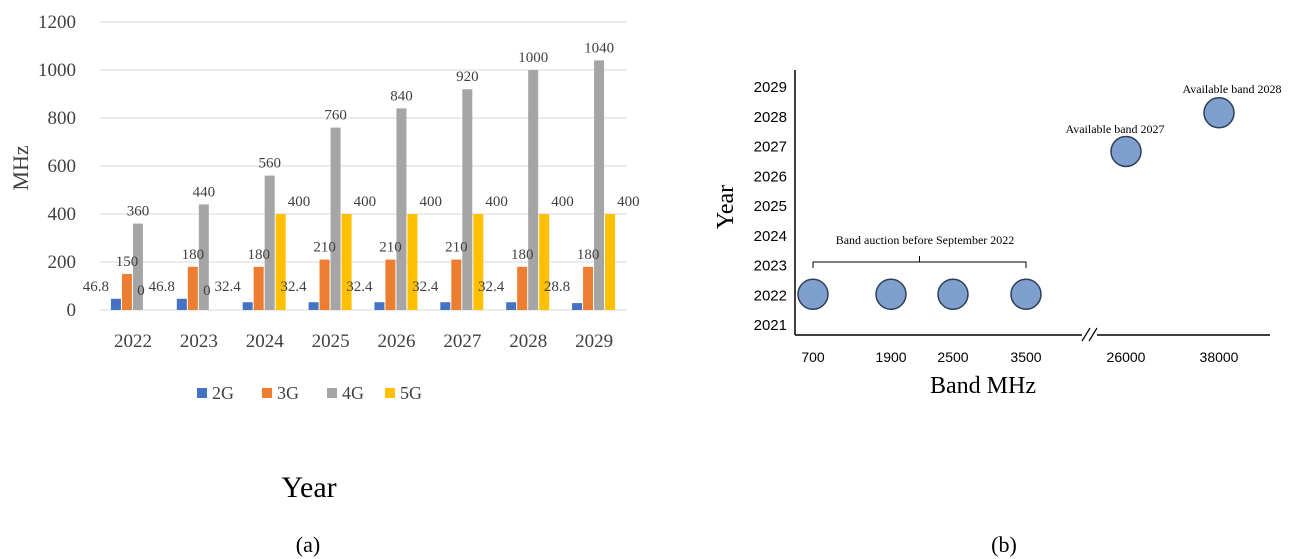 The width and height of the screenshot is (1312, 559). Describe the element at coordinates (335, 116) in the screenshot. I see `data-label: 760` at that location.